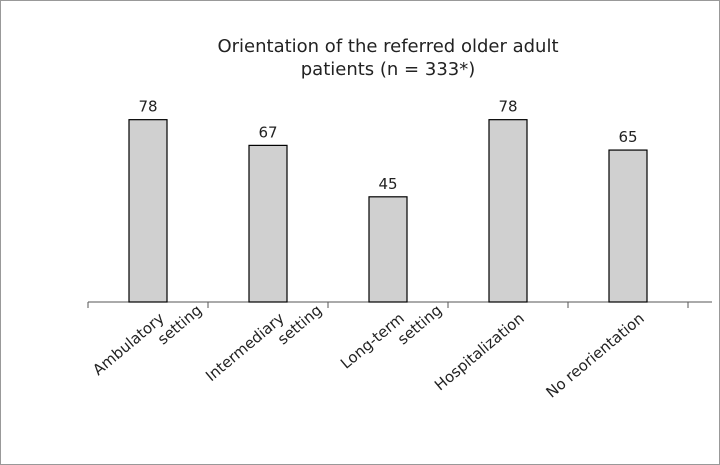 The width and height of the screenshot is (720, 465). Describe the element at coordinates (387, 46) in the screenshot. I see `chart-title: Orientation of the referred older adult` at that location.